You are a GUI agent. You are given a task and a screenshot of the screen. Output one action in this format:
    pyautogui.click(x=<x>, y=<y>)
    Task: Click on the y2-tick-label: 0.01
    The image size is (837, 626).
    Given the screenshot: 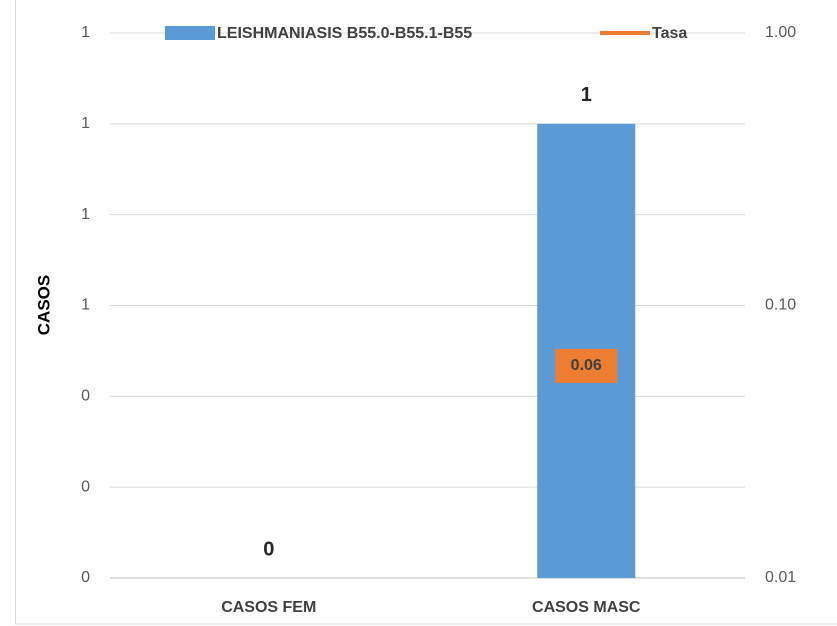 What is the action you would take?
    pyautogui.click(x=780, y=577)
    